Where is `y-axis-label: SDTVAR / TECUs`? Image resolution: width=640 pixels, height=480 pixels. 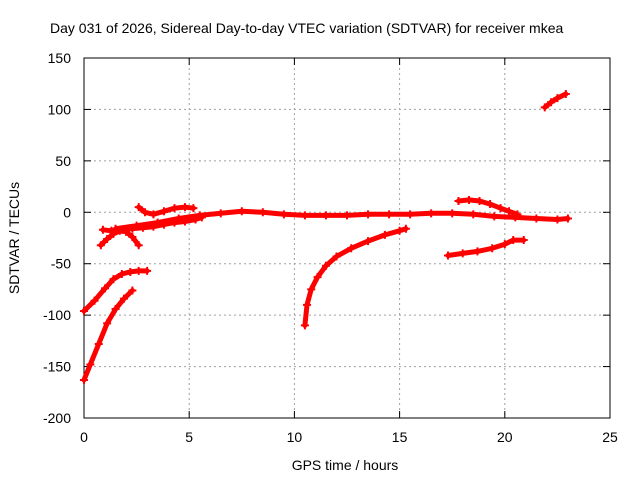 y-axis-label: SDTVAR / TECUs is located at coordinates (14, 238).